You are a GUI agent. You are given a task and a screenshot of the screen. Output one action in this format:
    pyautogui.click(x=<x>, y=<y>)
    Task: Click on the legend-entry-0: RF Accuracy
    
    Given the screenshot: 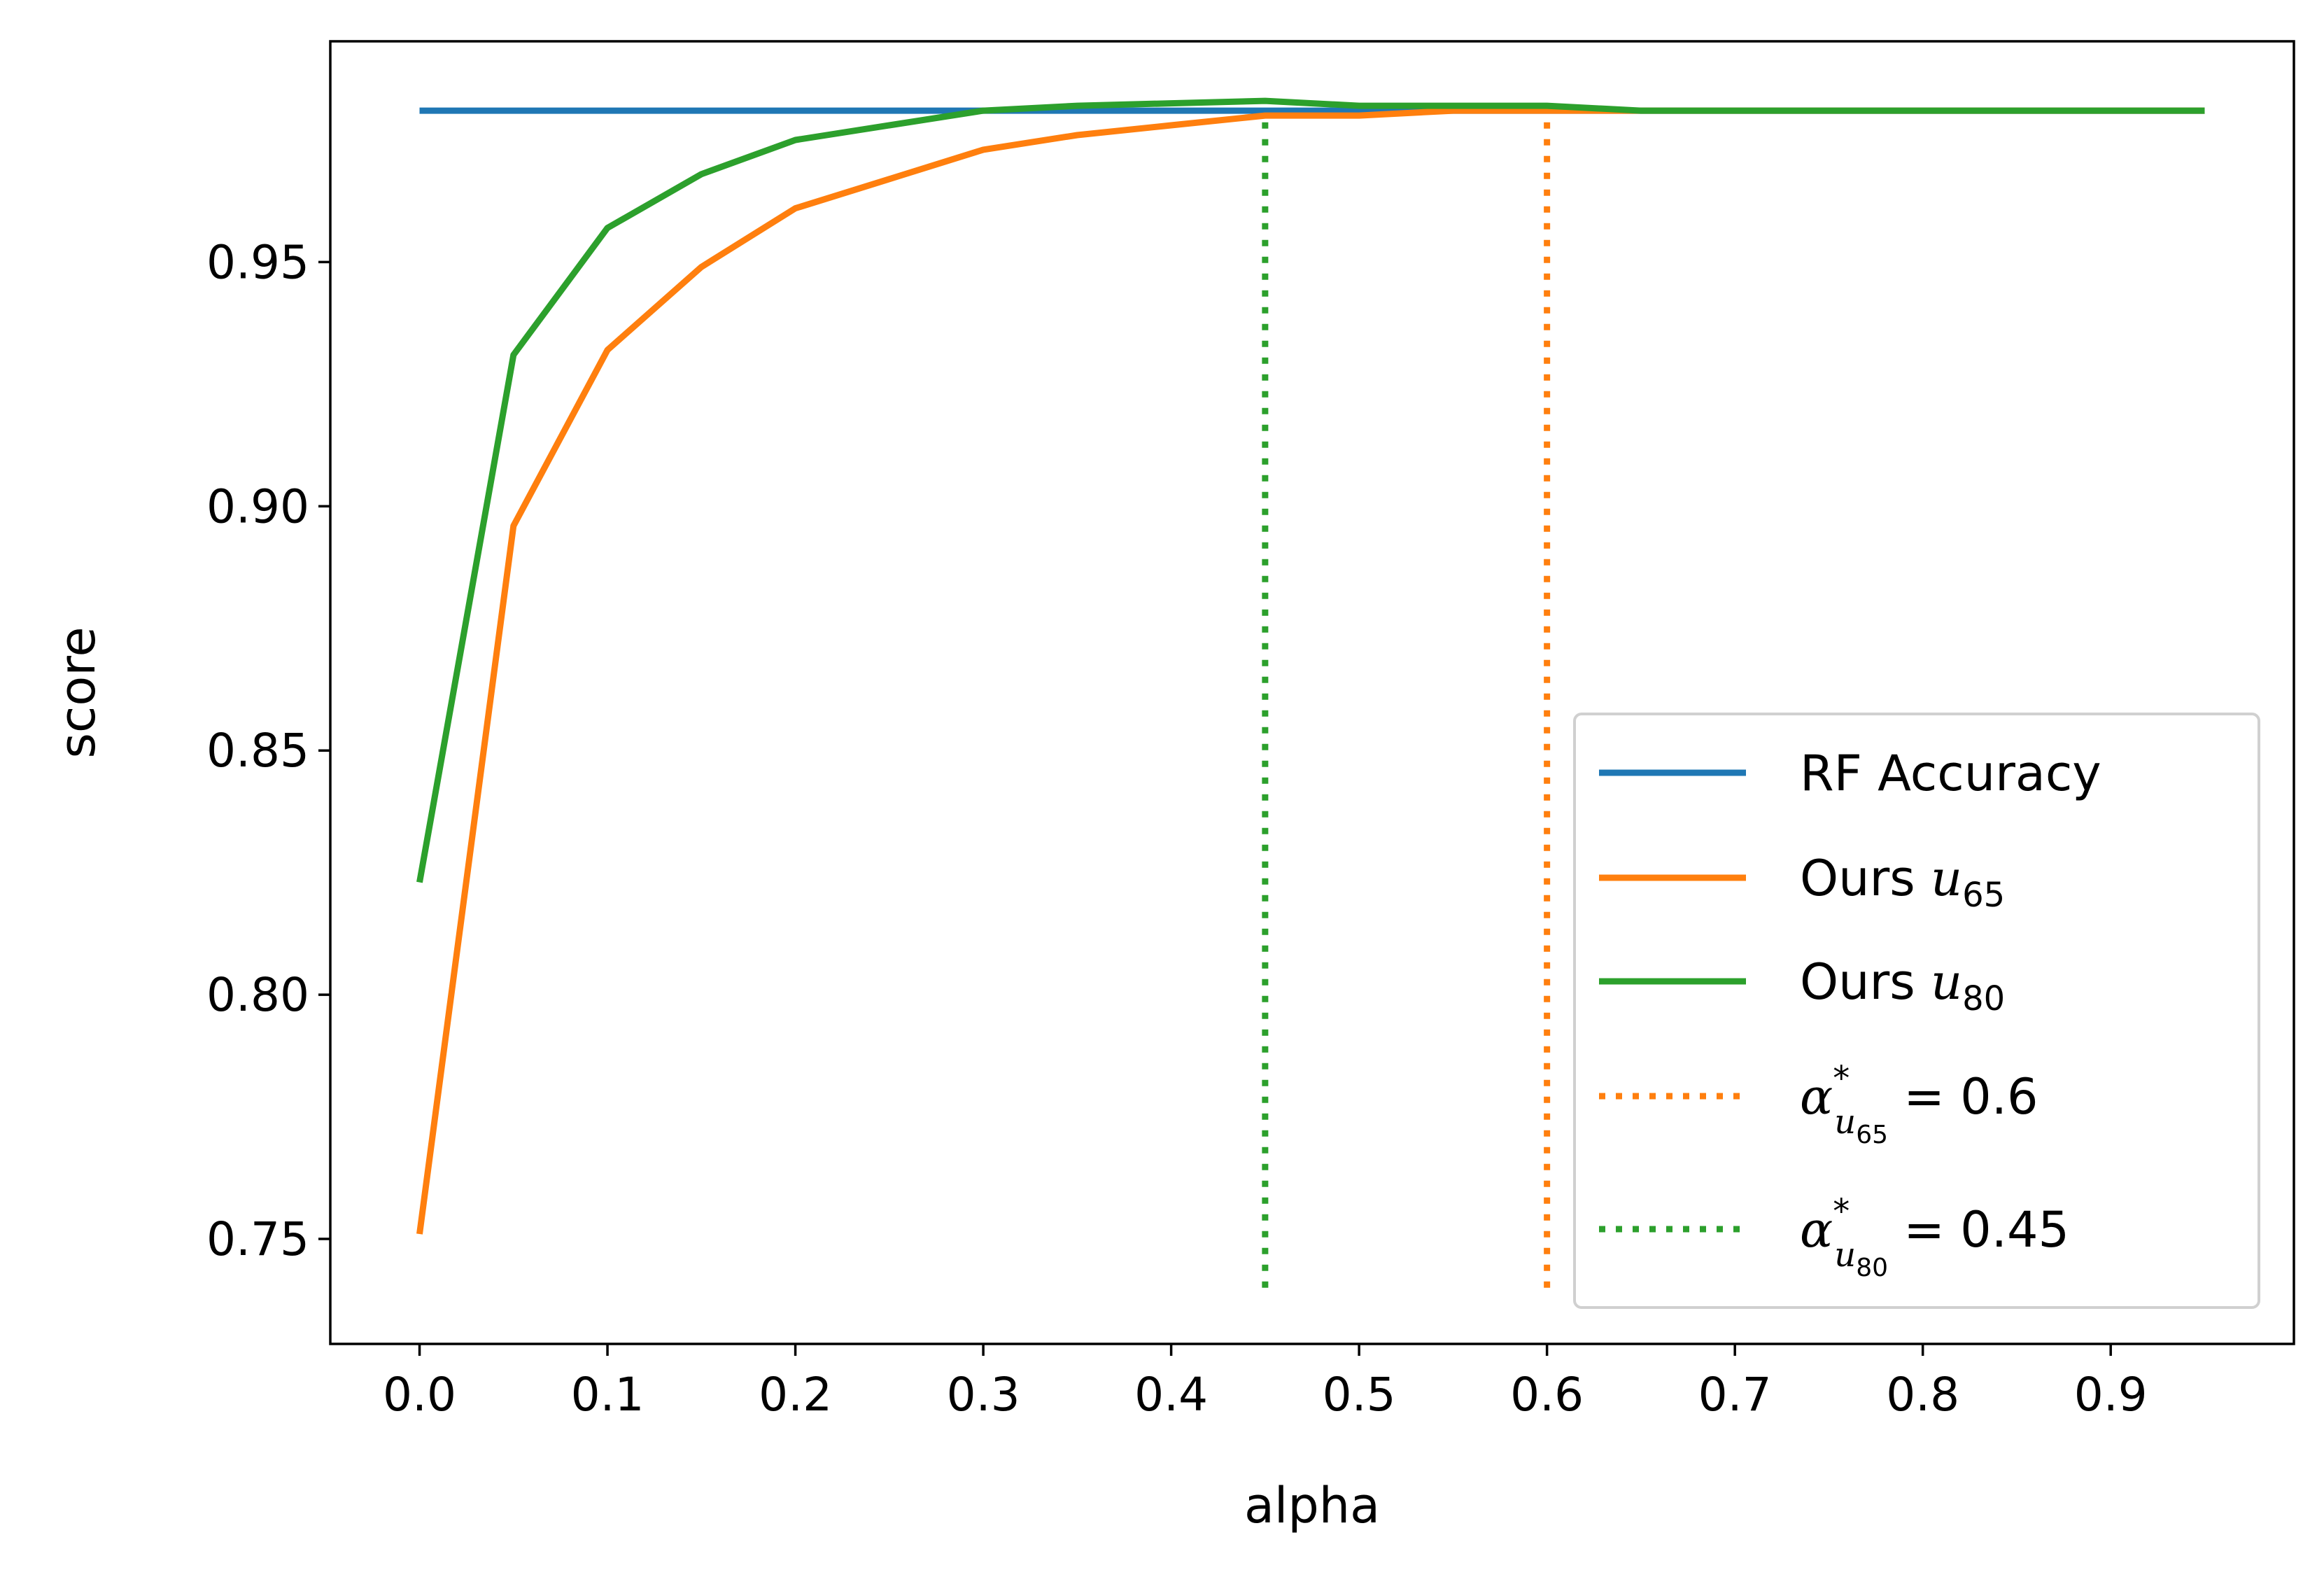 What is the action you would take?
    pyautogui.click(x=1950, y=773)
    